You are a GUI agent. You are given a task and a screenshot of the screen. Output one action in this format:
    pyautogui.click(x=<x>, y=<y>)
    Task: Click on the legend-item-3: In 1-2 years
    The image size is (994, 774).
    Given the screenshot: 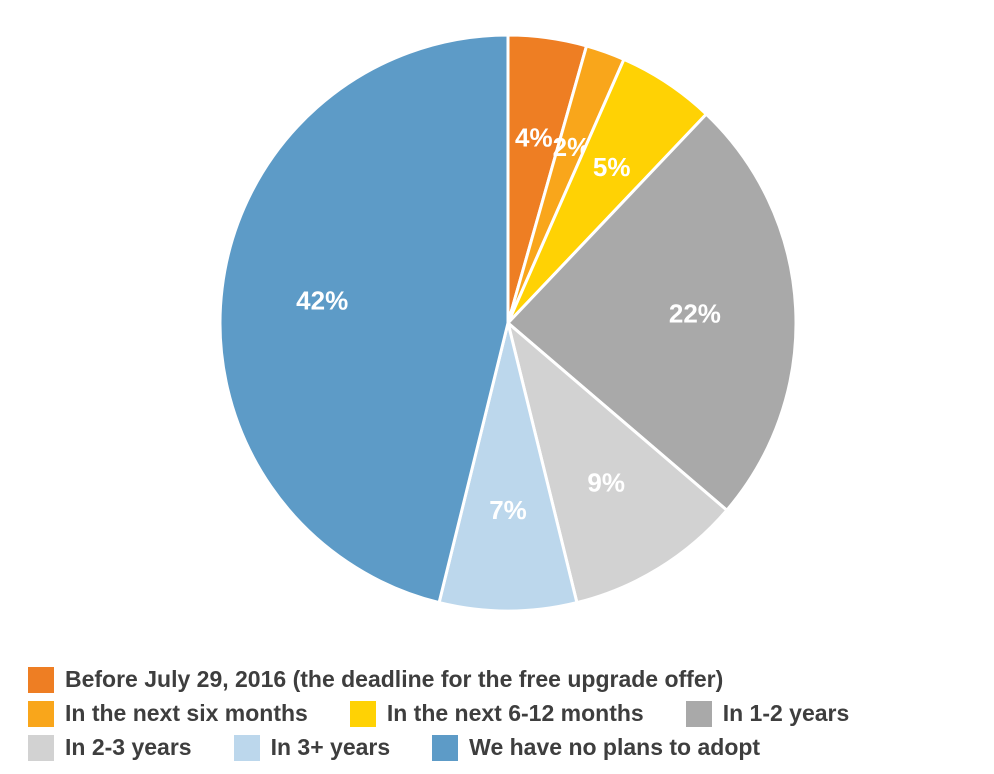 What is the action you would take?
    pyautogui.click(x=767, y=713)
    